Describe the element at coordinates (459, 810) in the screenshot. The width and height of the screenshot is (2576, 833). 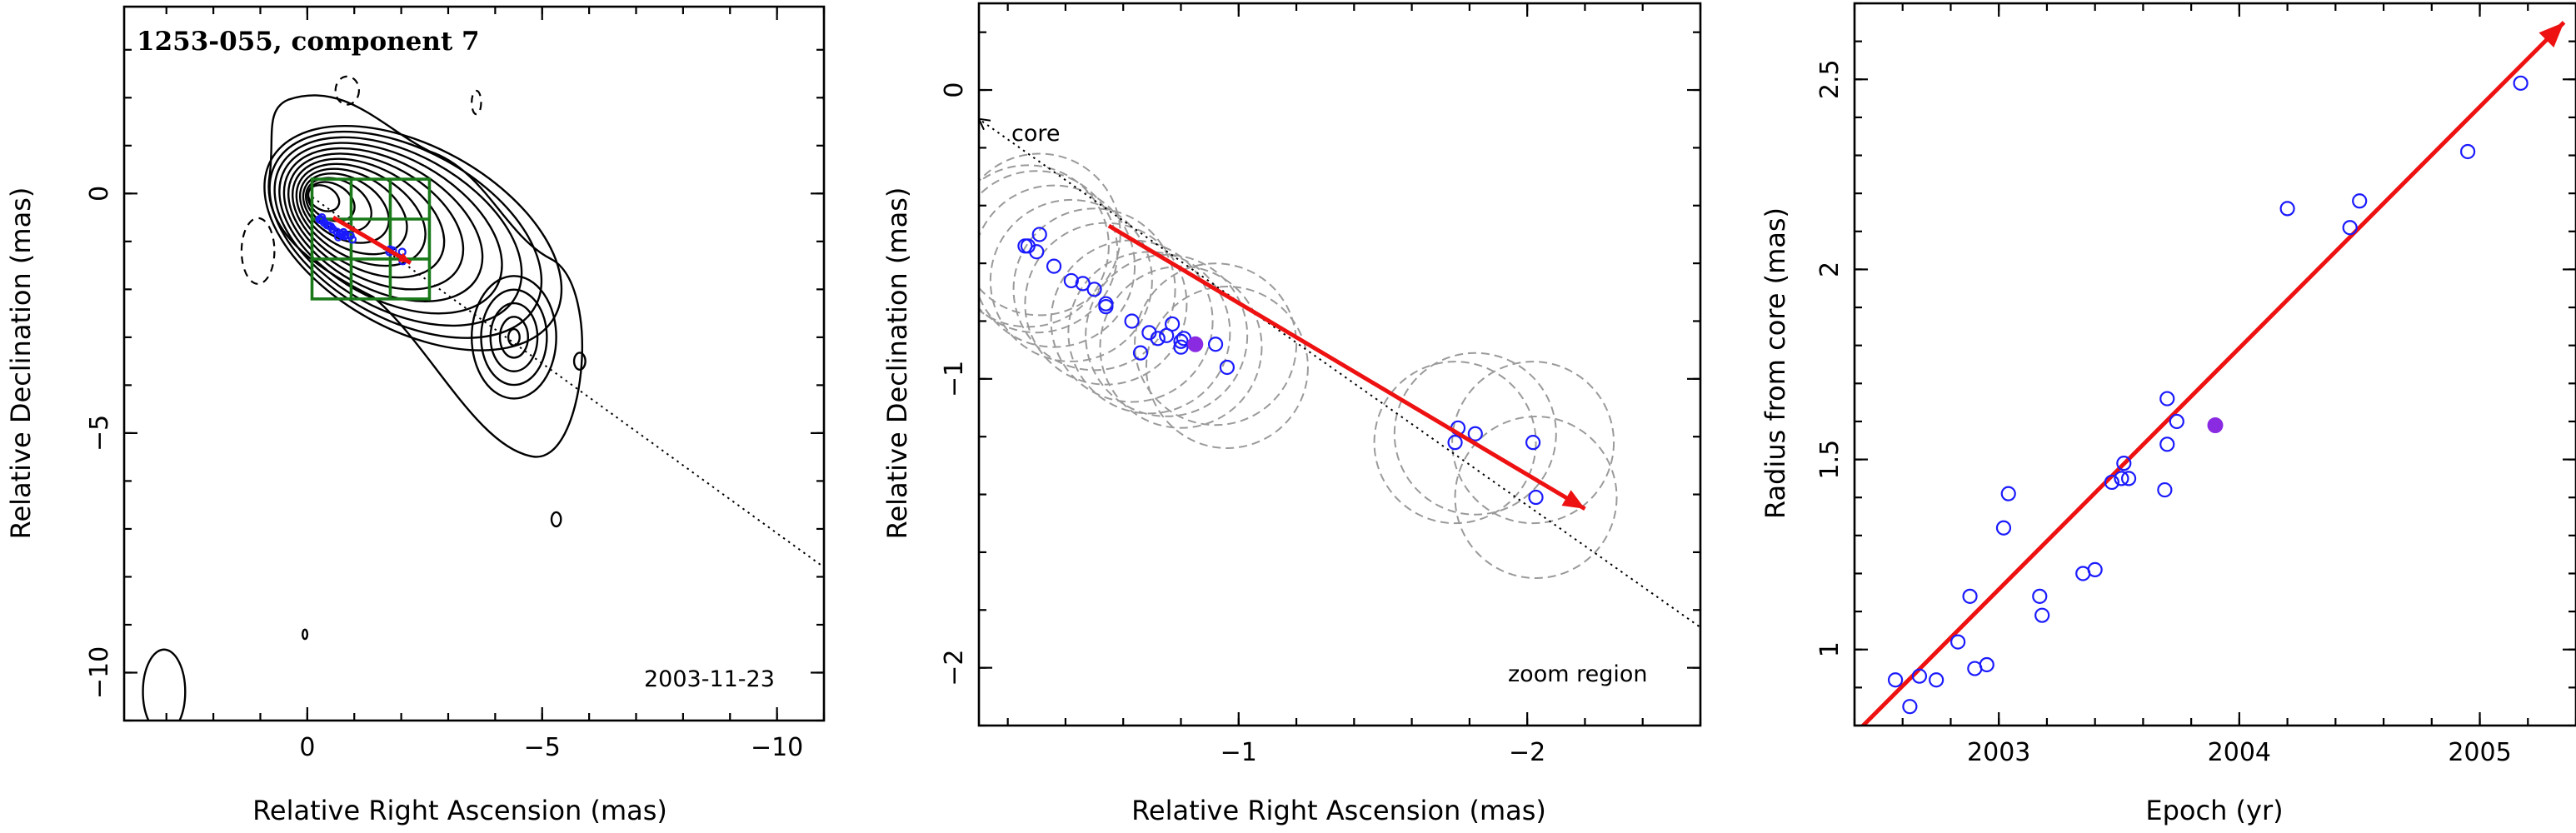
I see `panel1-xlabel: Relative Right Ascension (mas)` at that location.